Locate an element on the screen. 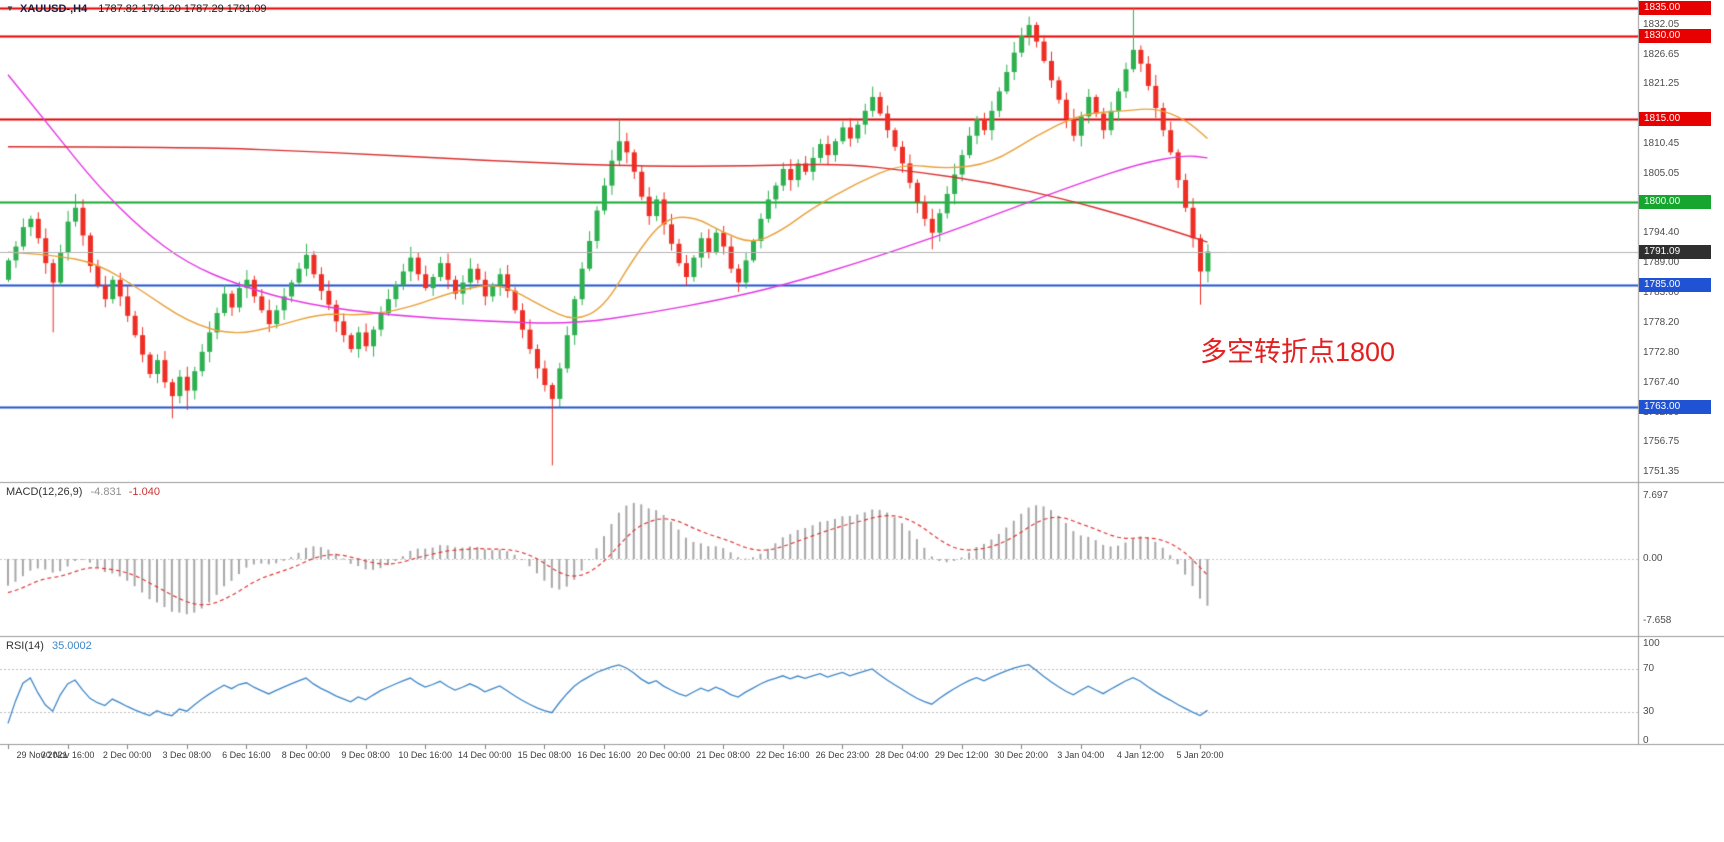  price-axis-label: 1772.80 is located at coordinates (1661, 352).